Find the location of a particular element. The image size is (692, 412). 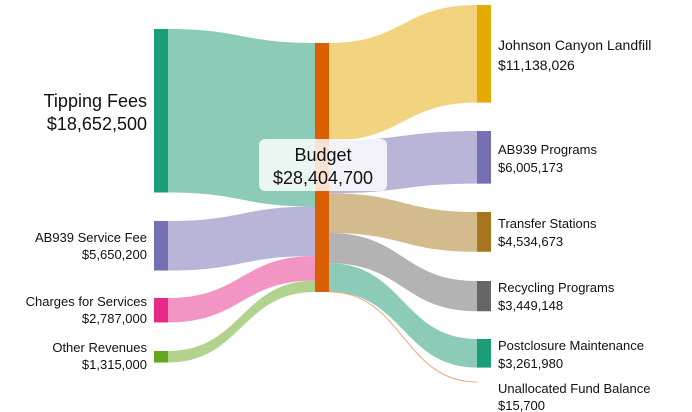

node-transfer-stations is located at coordinates (484, 232).